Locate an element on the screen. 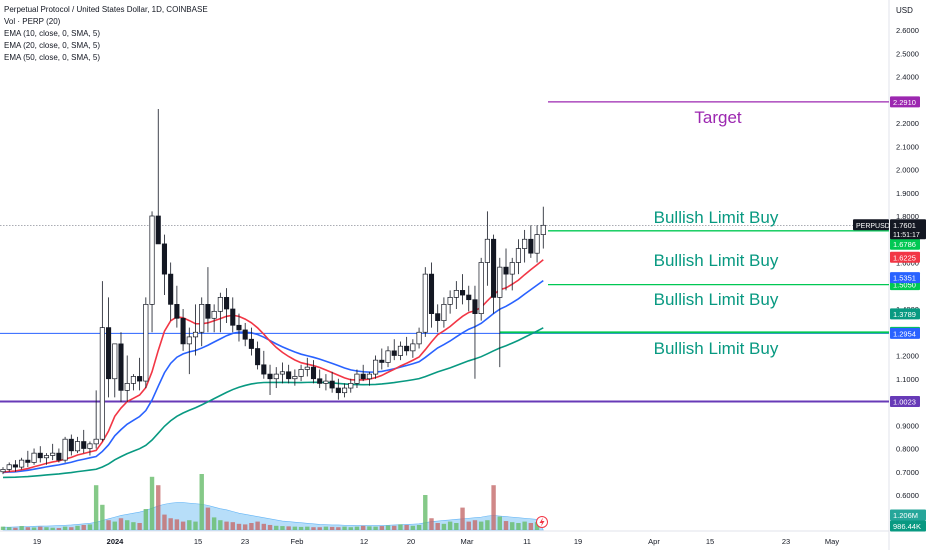 The height and width of the screenshot is (550, 932). countdown-value: 11:51:17 is located at coordinates (906, 235).